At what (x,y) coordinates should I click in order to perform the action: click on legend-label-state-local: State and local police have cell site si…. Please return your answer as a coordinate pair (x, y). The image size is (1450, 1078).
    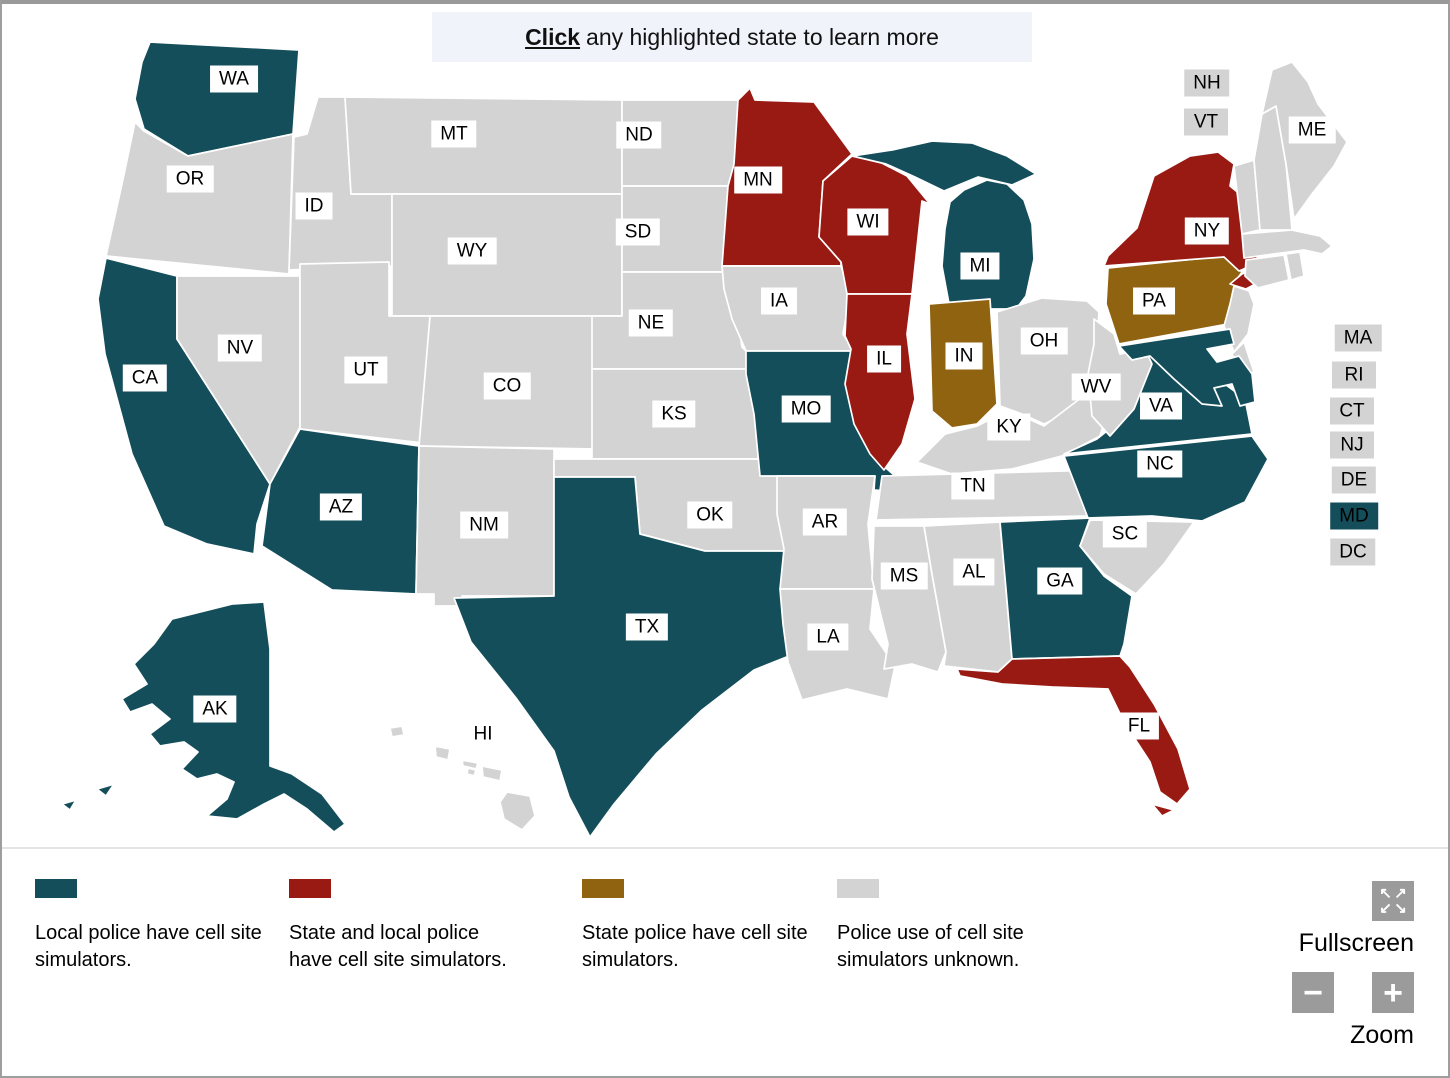
    Looking at the image, I should click on (398, 946).